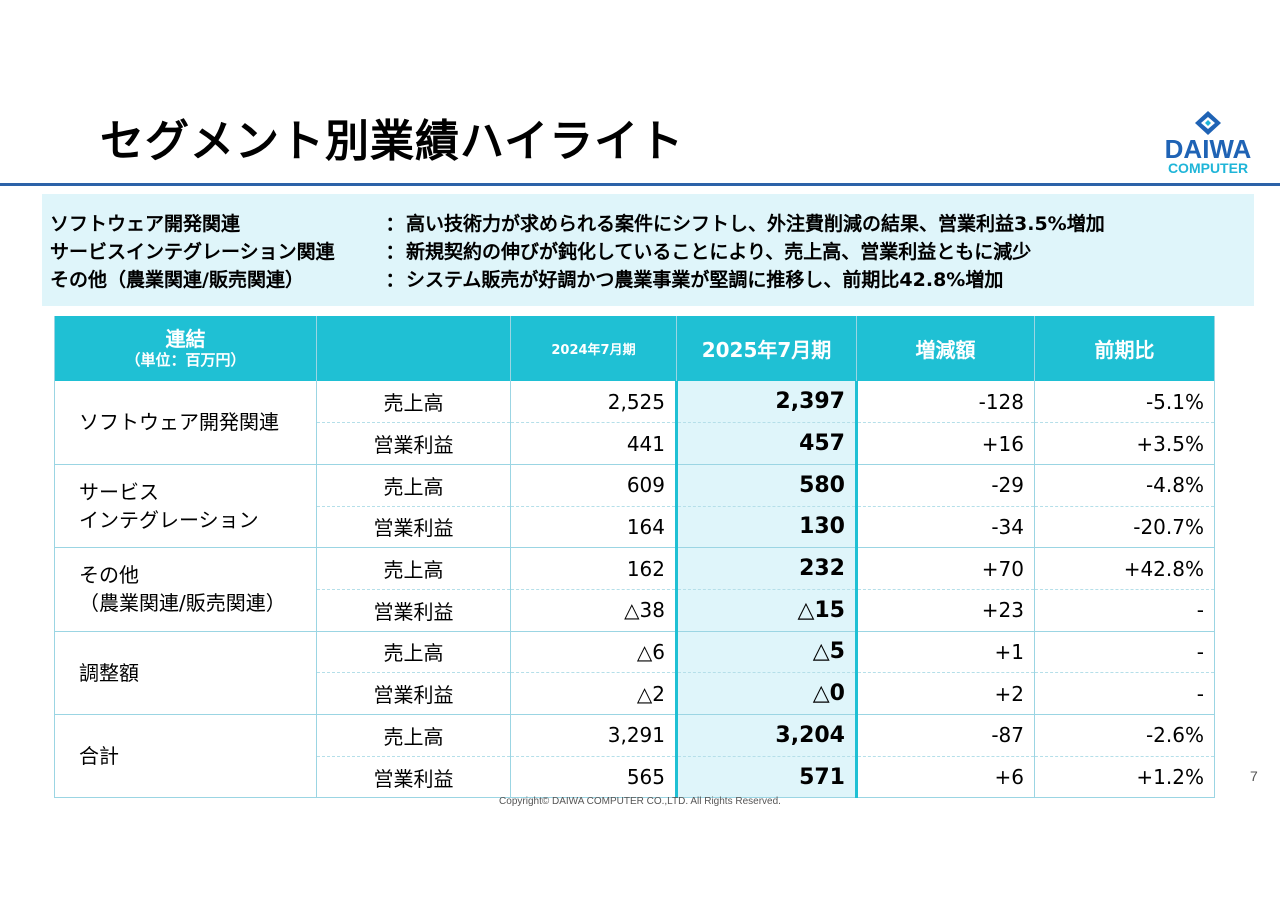  I want to click on cell-ratio: -20.7%, so click(1124, 527).